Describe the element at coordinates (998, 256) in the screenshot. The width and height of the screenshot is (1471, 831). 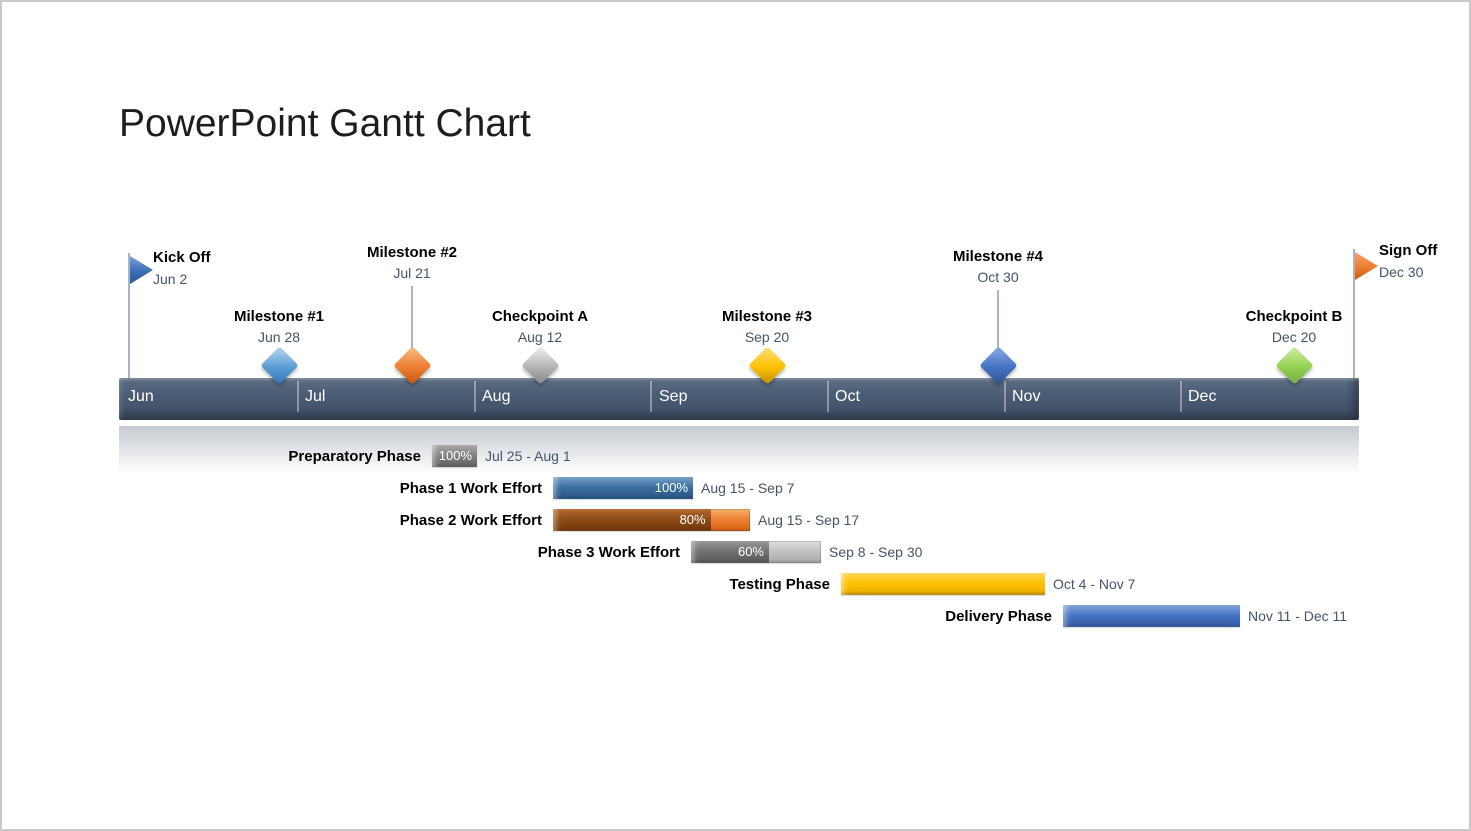
I see `milestone-label: Milestone #4` at that location.